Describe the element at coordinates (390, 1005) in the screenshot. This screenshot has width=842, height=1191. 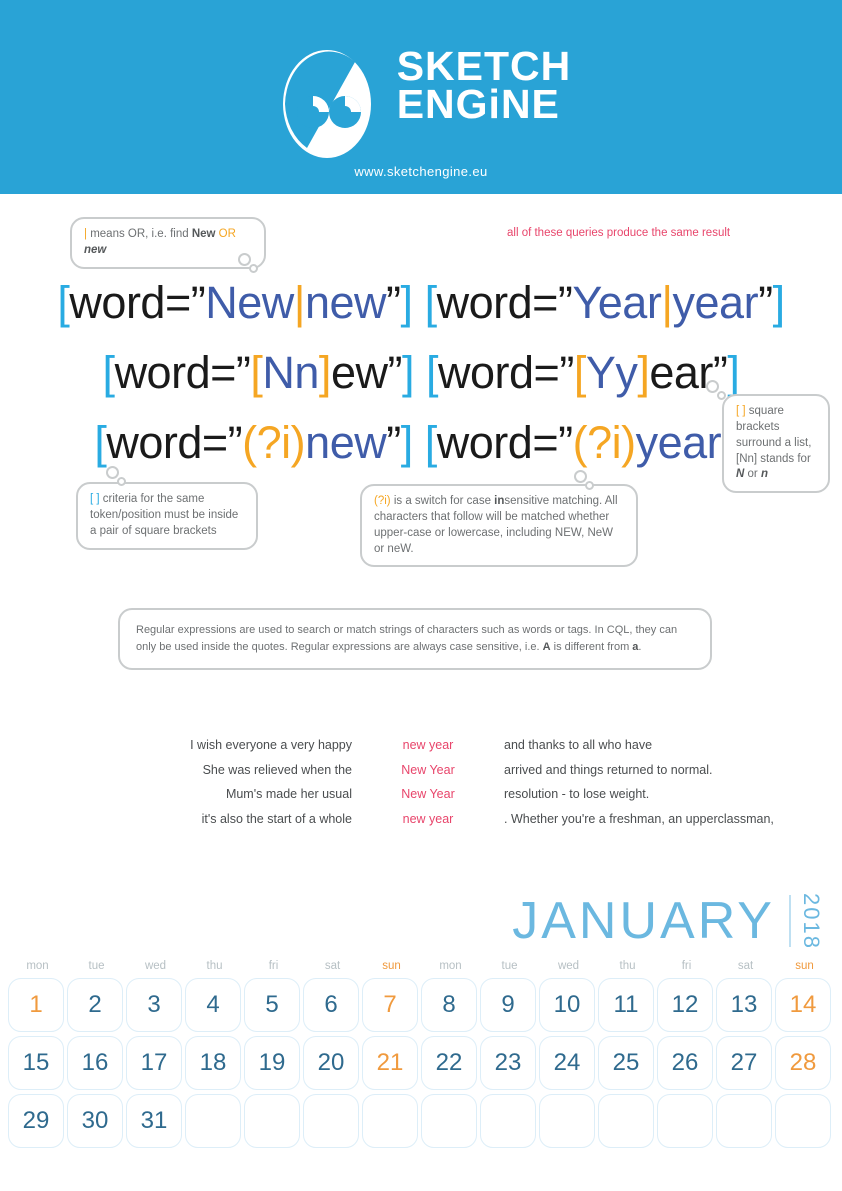
I see `calendar-cell-7: 7` at that location.